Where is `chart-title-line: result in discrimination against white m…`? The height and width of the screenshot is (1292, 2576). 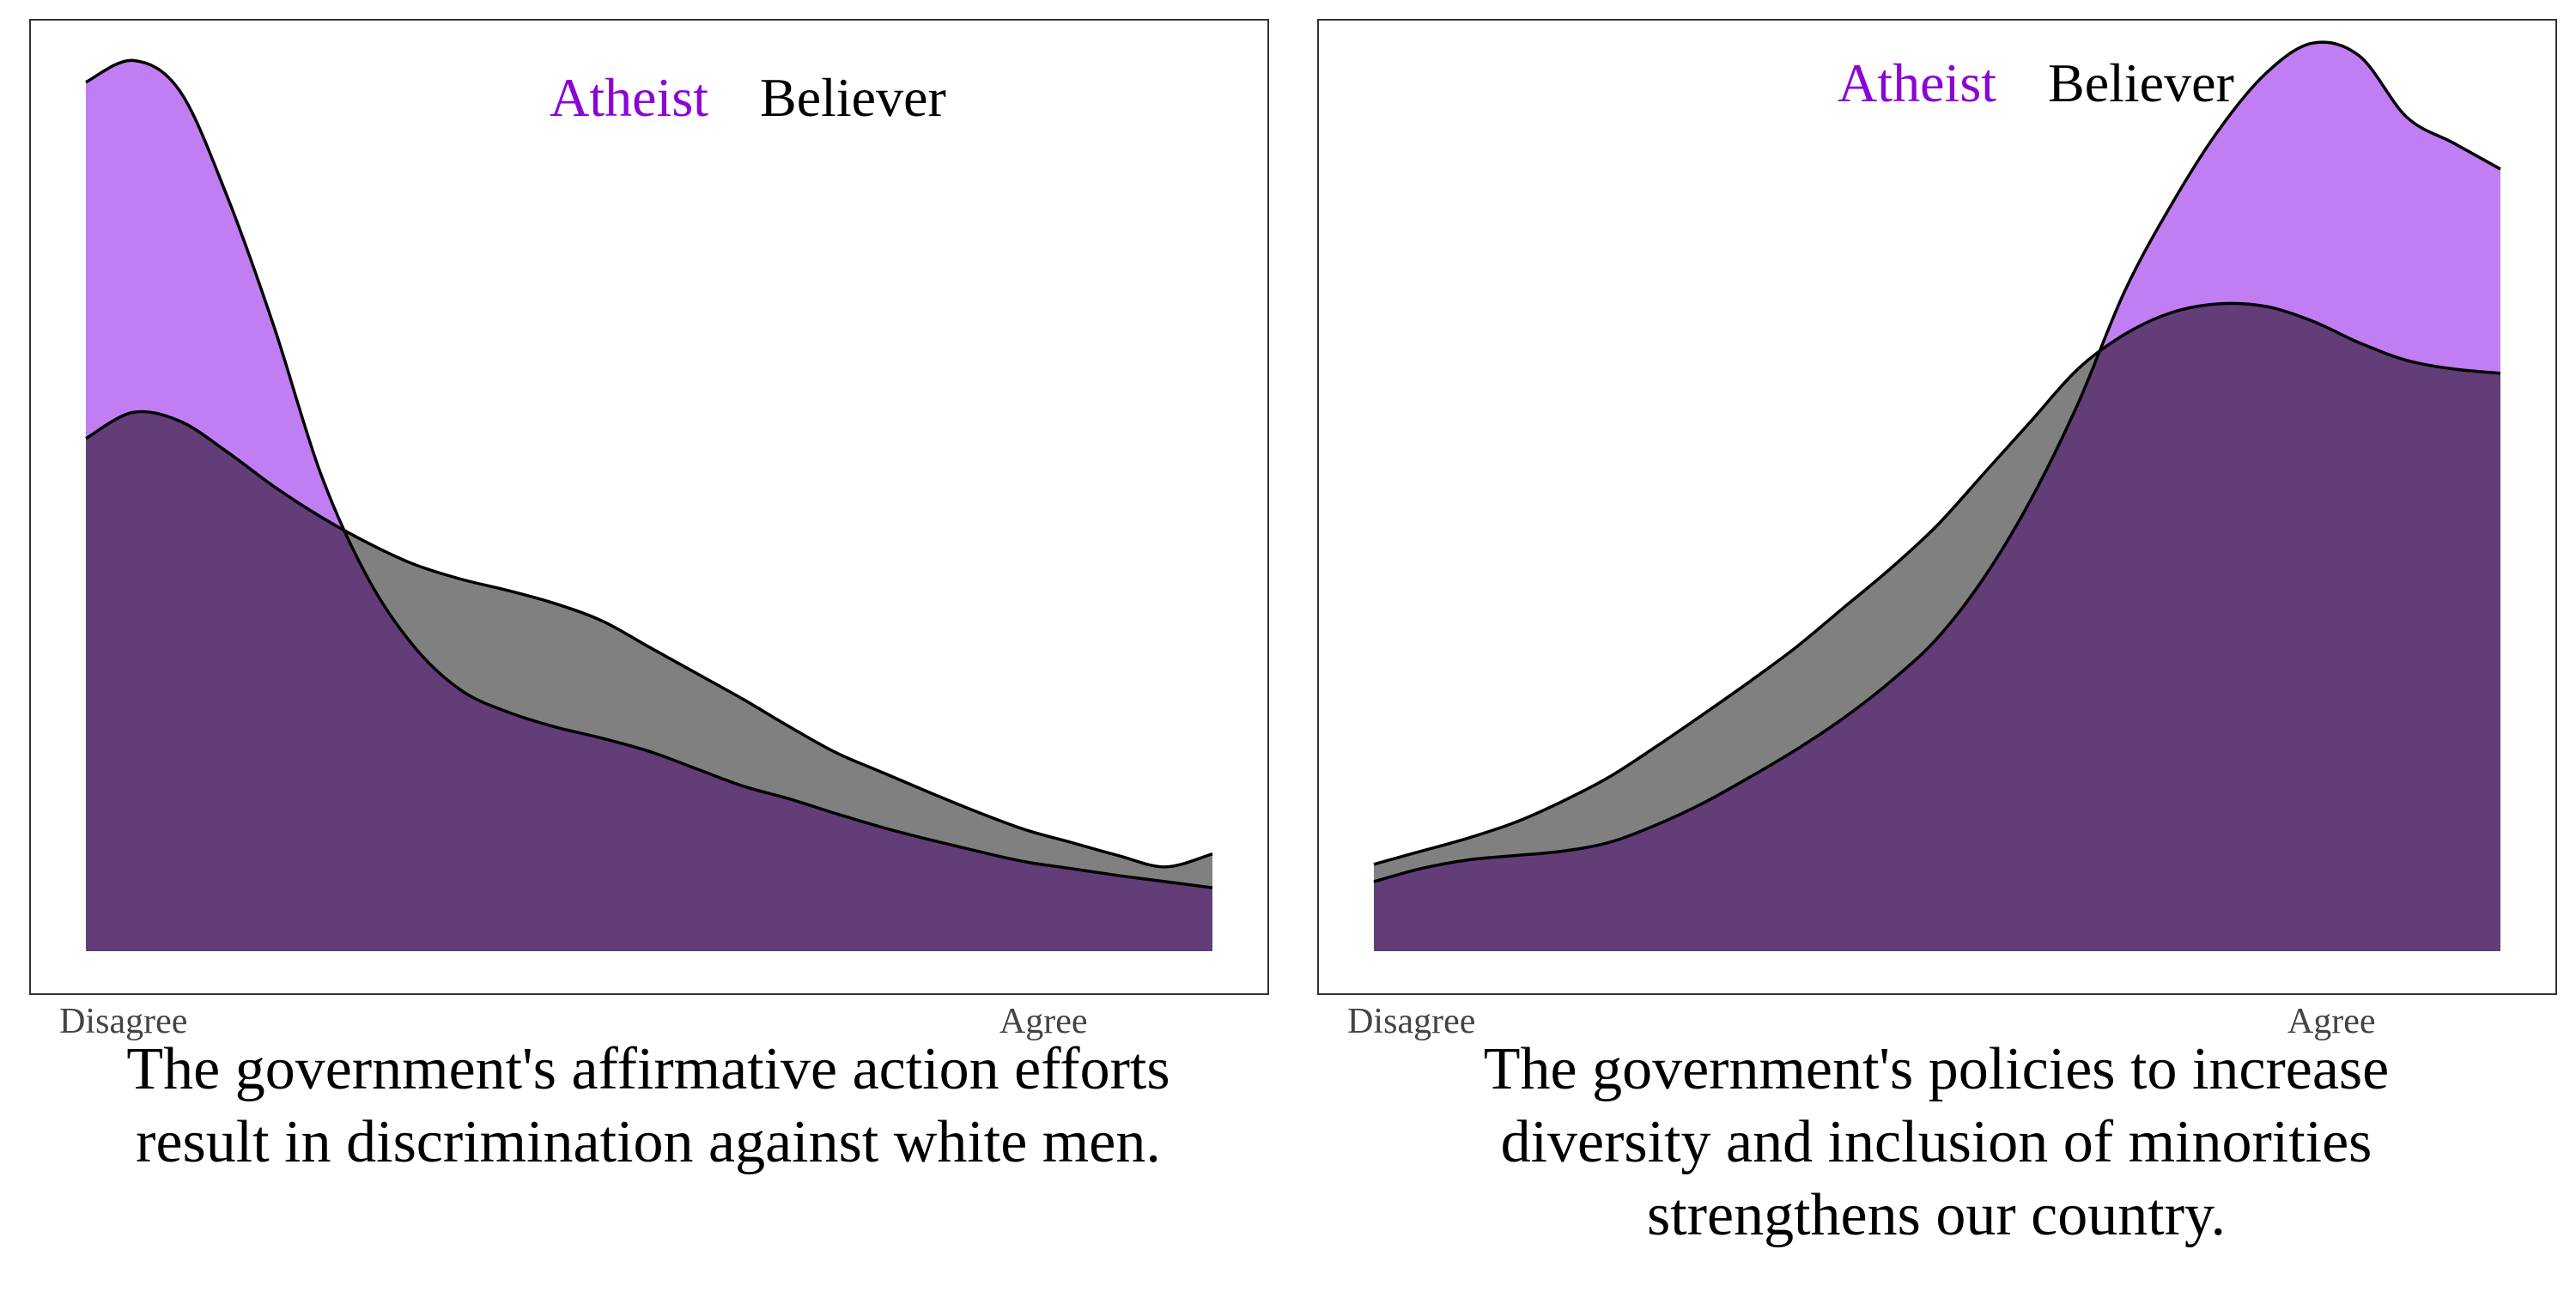 chart-title-line: result in discrimination against white m… is located at coordinates (649, 1142).